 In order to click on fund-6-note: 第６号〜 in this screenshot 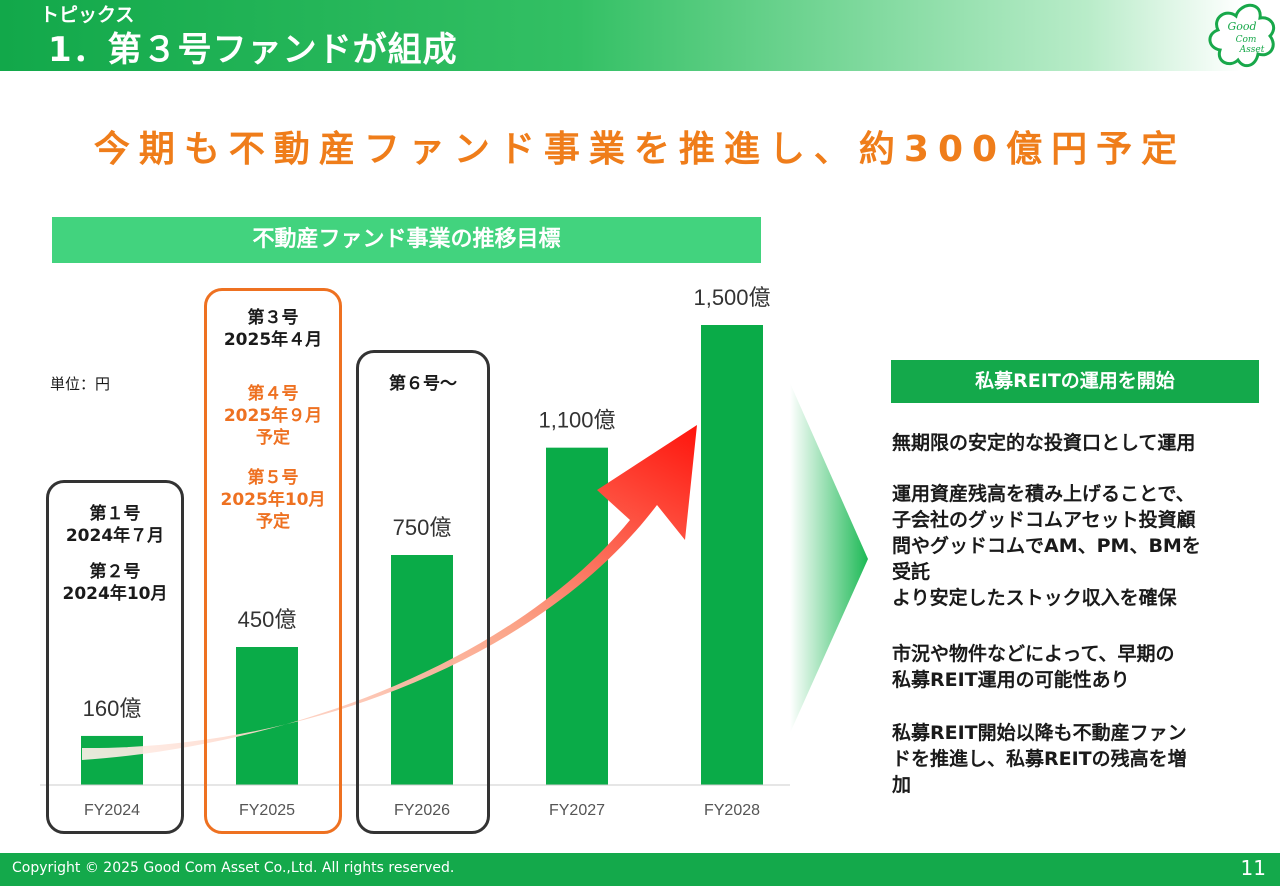, I will do `click(423, 384)`.